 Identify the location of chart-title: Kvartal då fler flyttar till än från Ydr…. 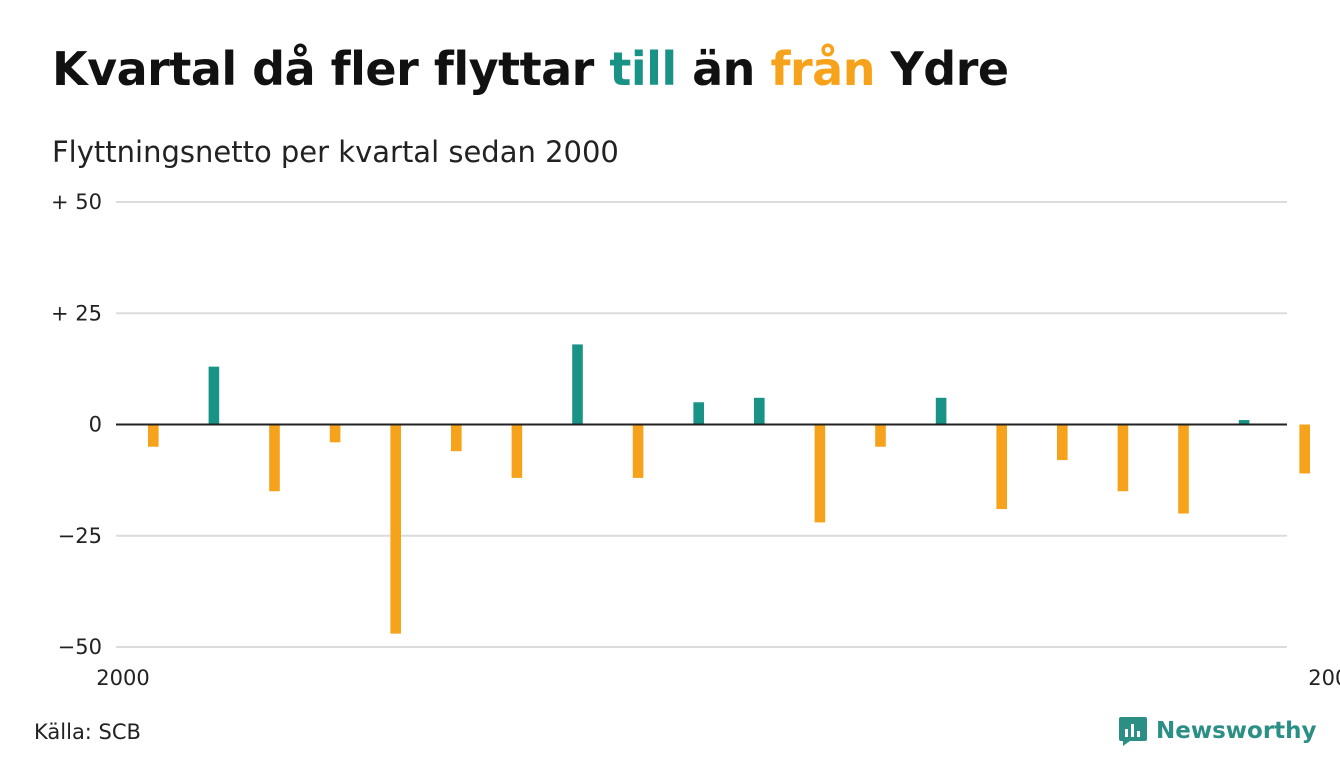
(530, 69).